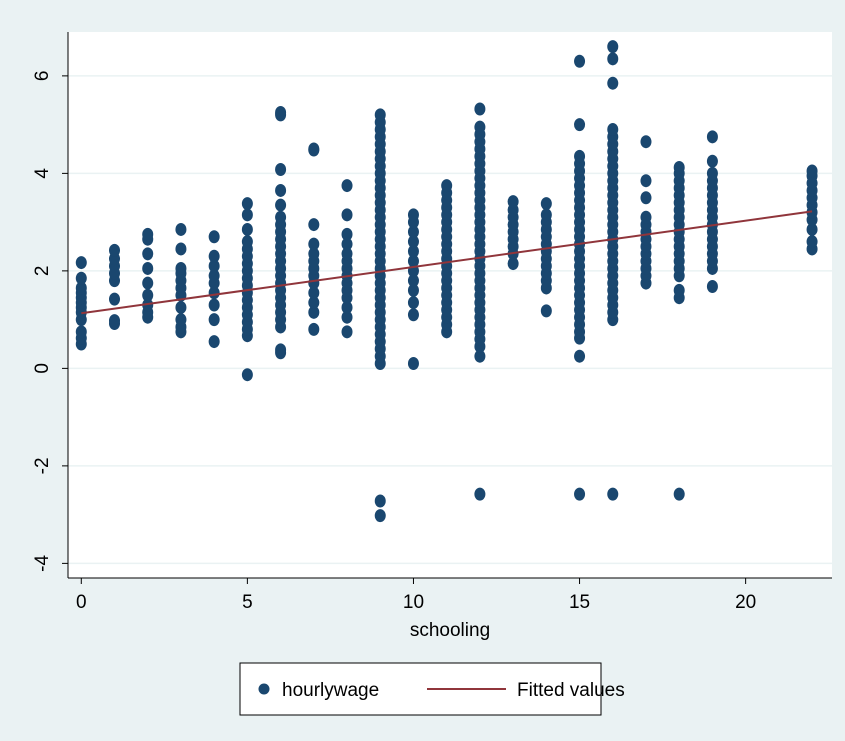 This screenshot has height=741, width=845. What do you see at coordinates (330, 690) in the screenshot?
I see `legend-label-hourlywage: hourlywage` at bounding box center [330, 690].